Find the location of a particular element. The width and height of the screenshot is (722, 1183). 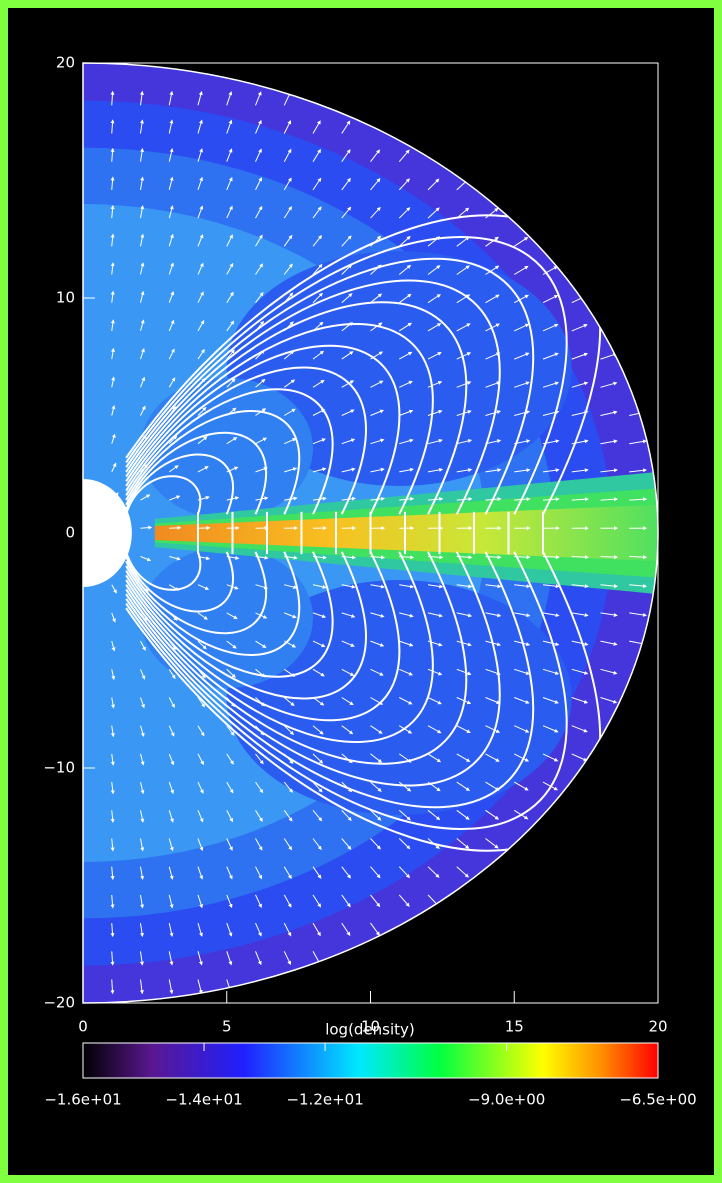

x-tick-label: 5 is located at coordinates (227, 1027).